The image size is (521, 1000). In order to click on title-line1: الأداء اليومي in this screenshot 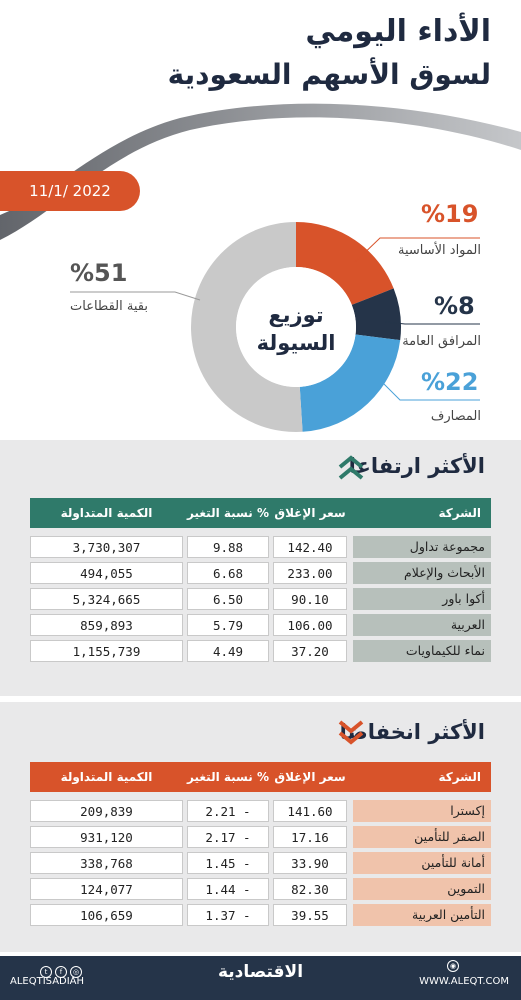, I will do `click(398, 31)`.